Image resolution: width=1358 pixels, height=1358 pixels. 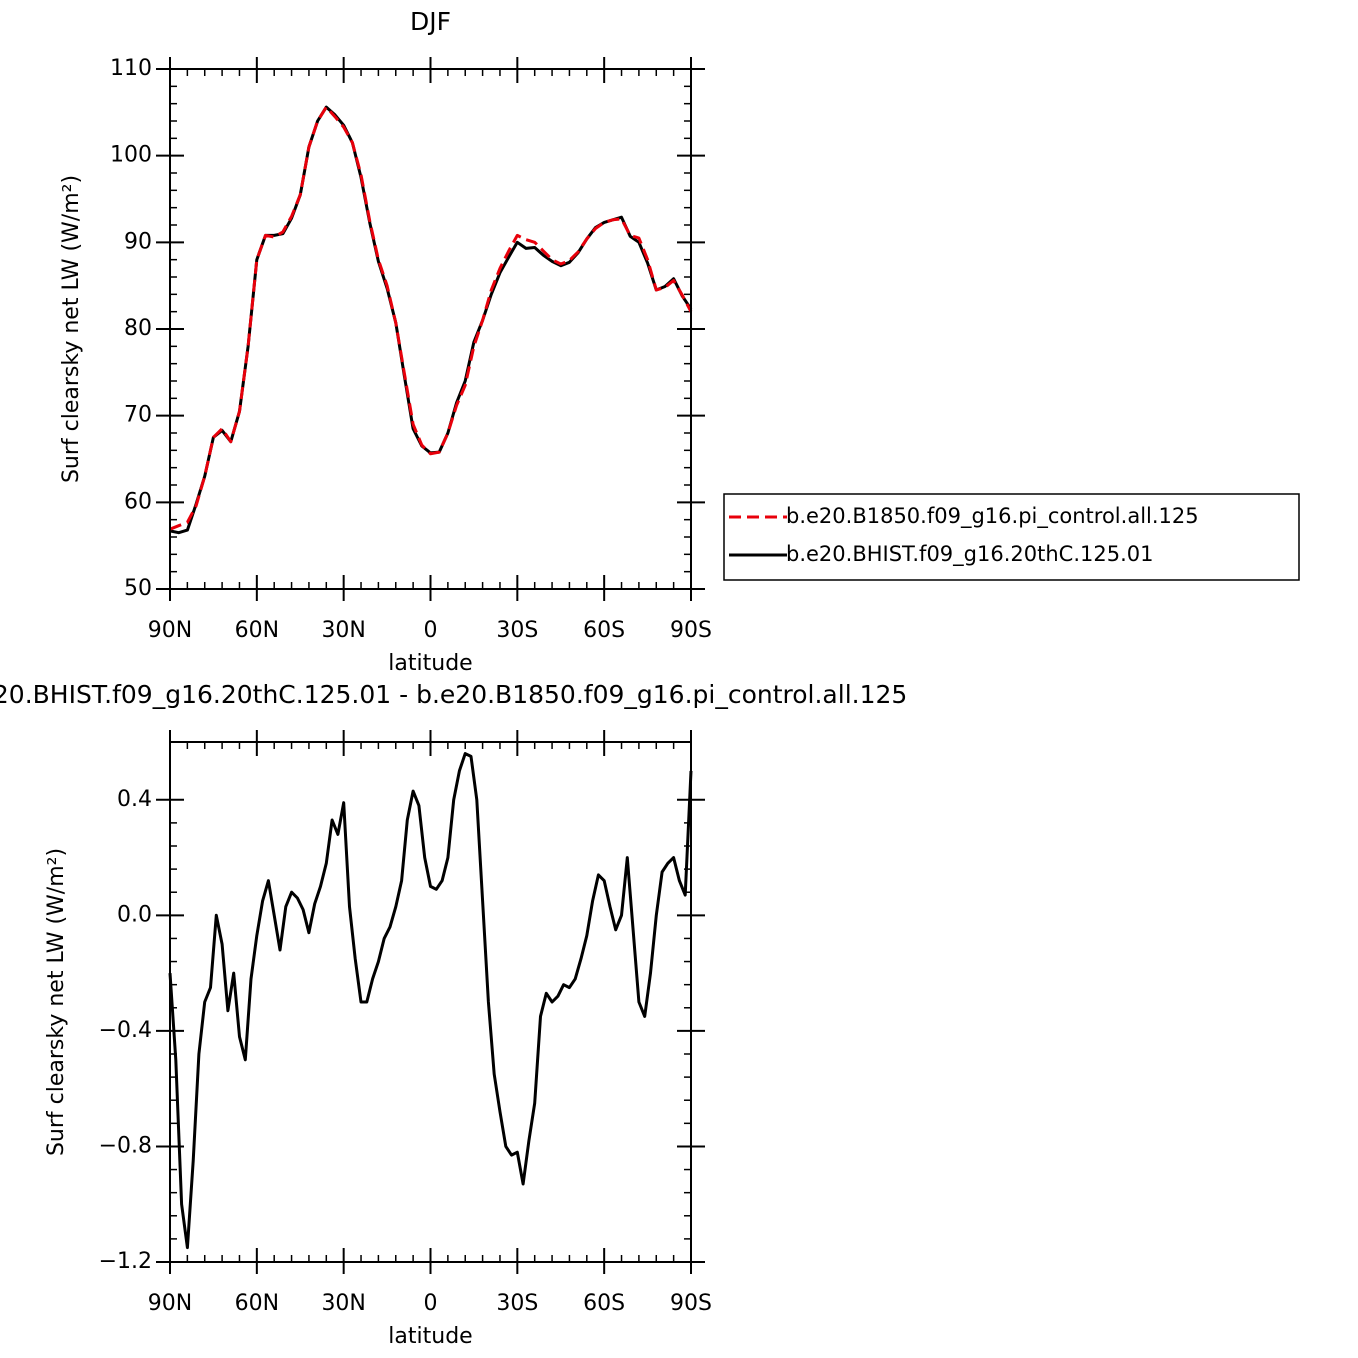 I want to click on legend-label: b.e20.B1850.f09_g16.pi_control.all.125, so click(x=992, y=516).